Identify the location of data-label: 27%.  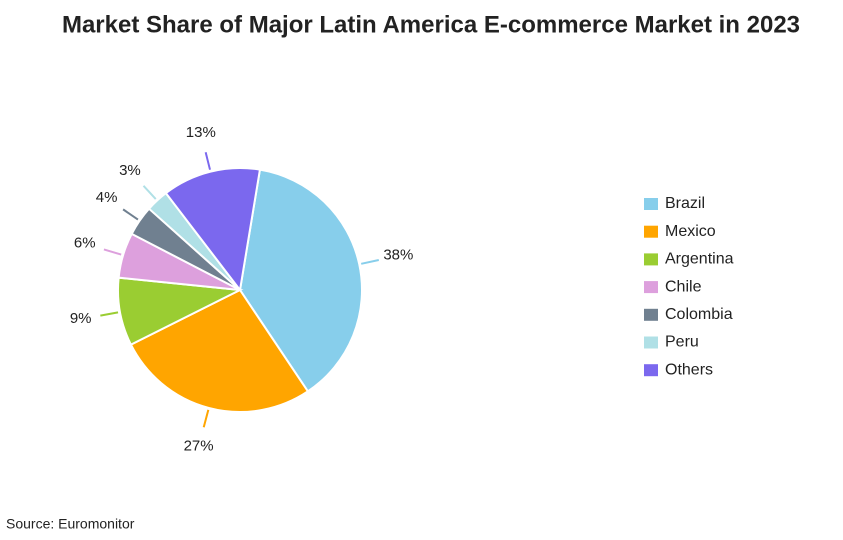
(199, 446).